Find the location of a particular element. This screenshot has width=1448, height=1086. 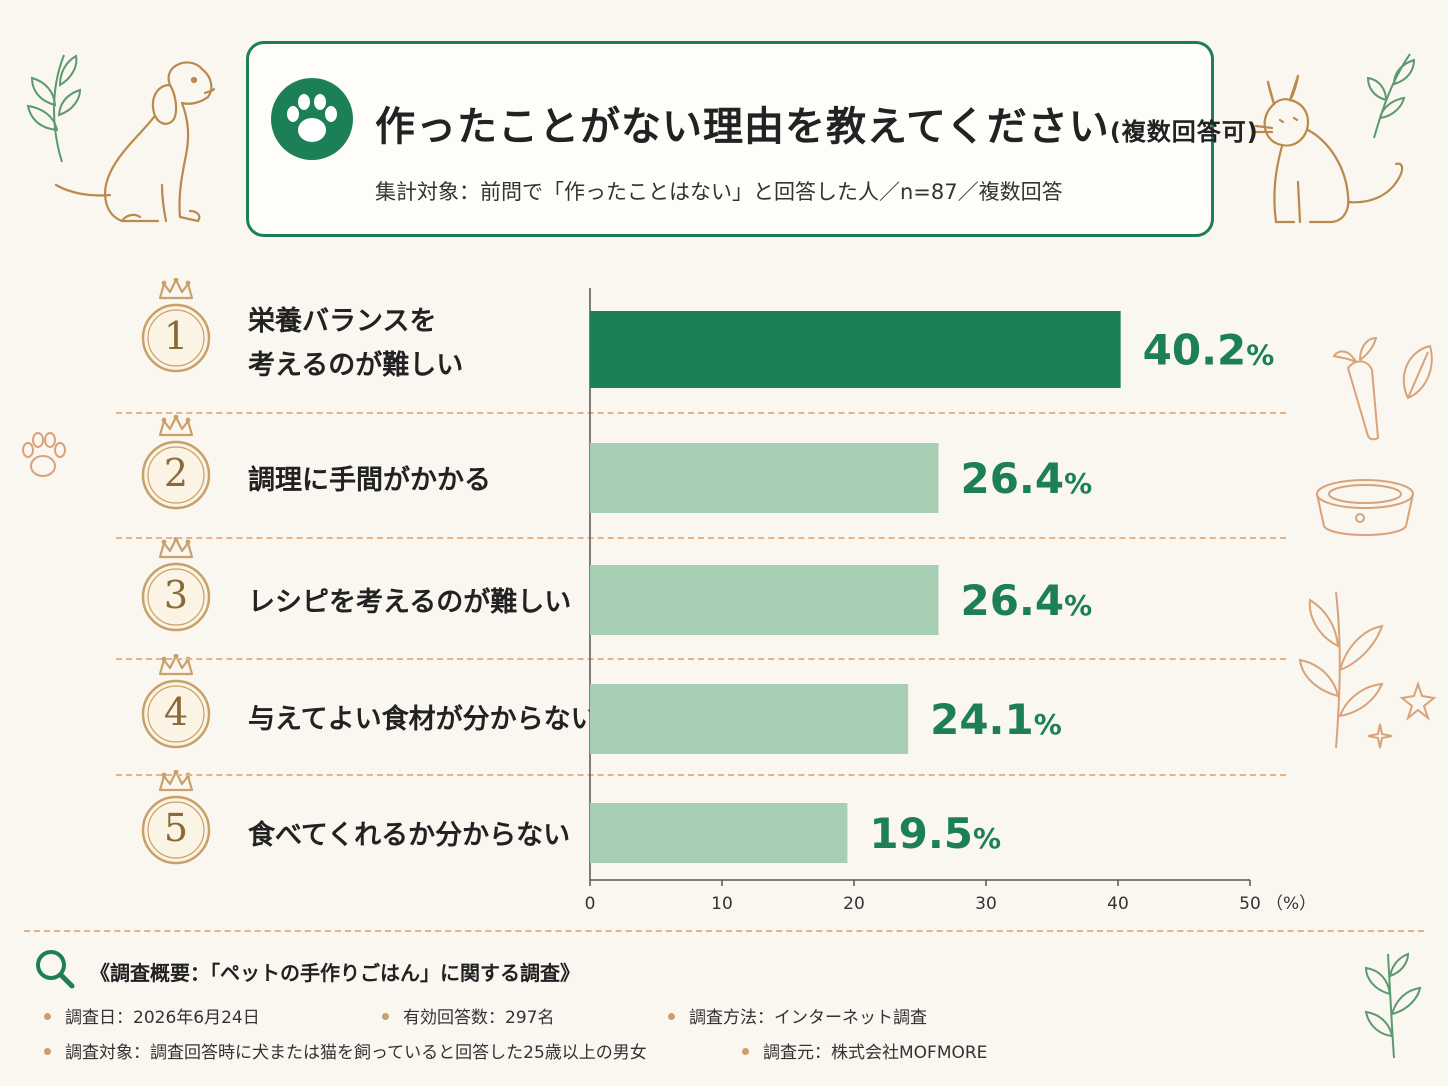

rank-label-3: レシピを考えるのが難しい is located at coordinates (409, 603).